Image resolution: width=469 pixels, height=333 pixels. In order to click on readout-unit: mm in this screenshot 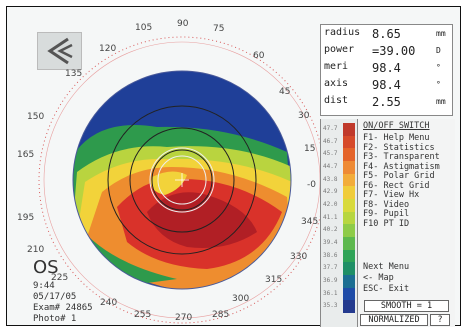, I will do `click(441, 33)`.